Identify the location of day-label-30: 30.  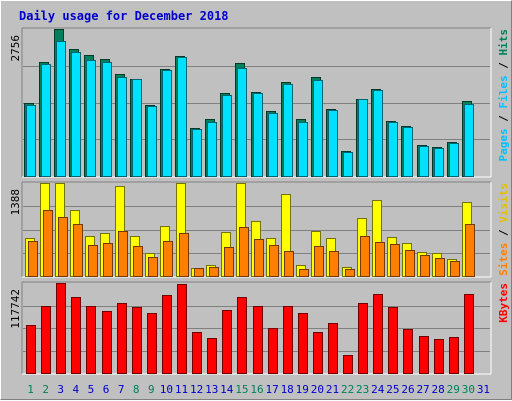
(468, 389).